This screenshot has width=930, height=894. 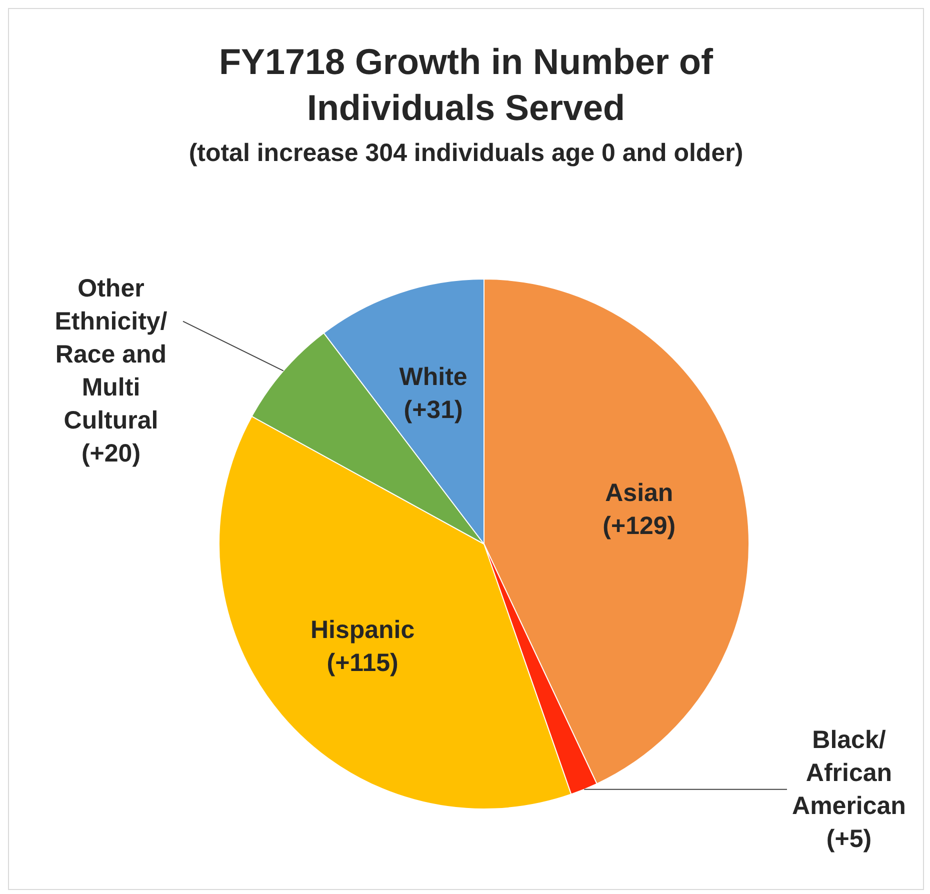 What do you see at coordinates (362, 663) in the screenshot?
I see `data-label: (+115)` at bounding box center [362, 663].